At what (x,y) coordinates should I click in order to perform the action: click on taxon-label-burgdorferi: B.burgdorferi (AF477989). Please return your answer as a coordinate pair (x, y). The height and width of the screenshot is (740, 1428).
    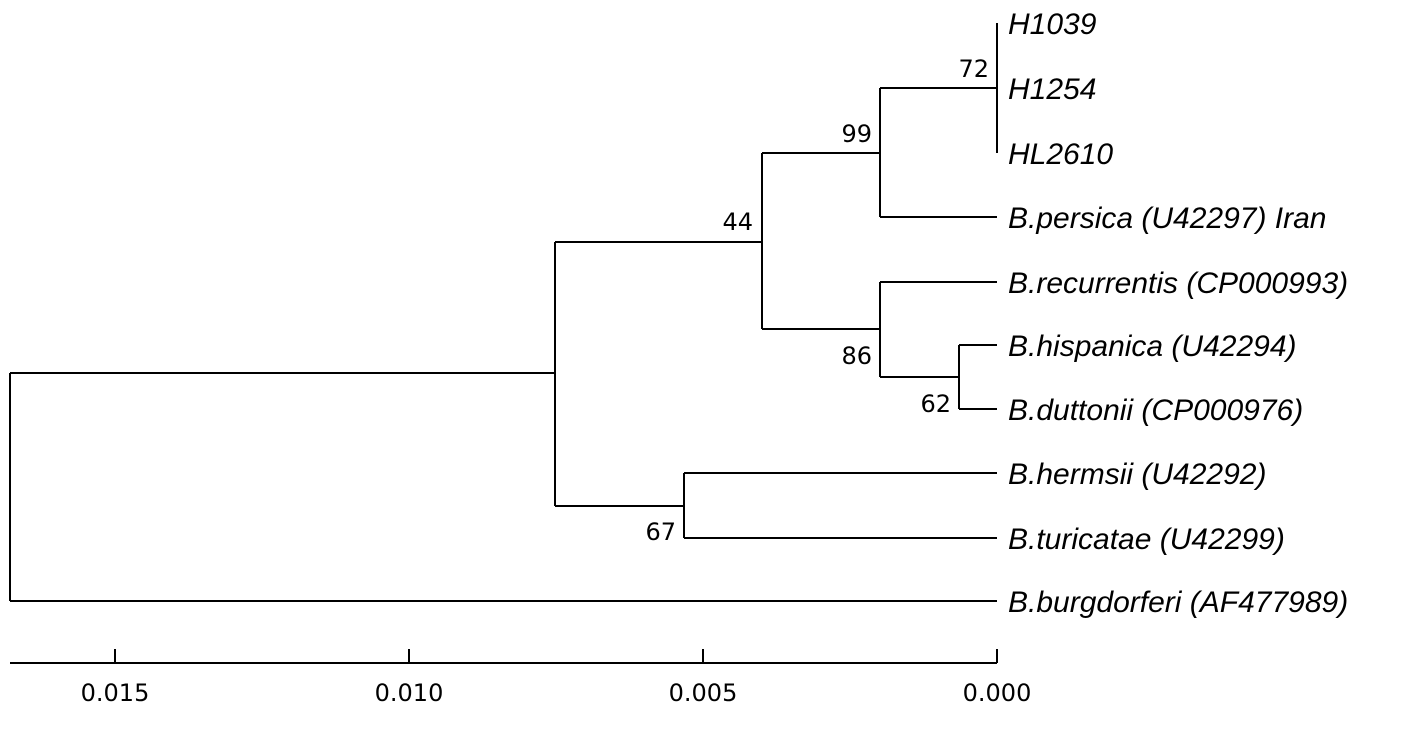
    Looking at the image, I should click on (1178, 602).